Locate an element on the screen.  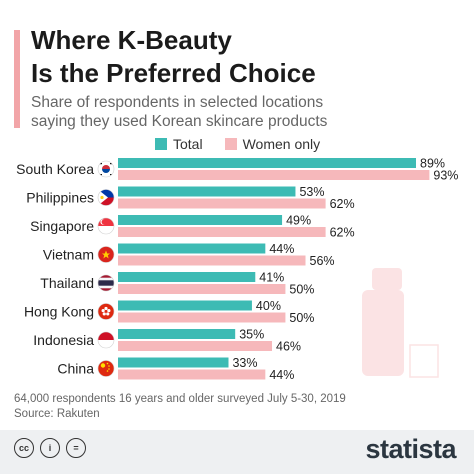
data-label-women: 44% is located at coordinates (281, 375).